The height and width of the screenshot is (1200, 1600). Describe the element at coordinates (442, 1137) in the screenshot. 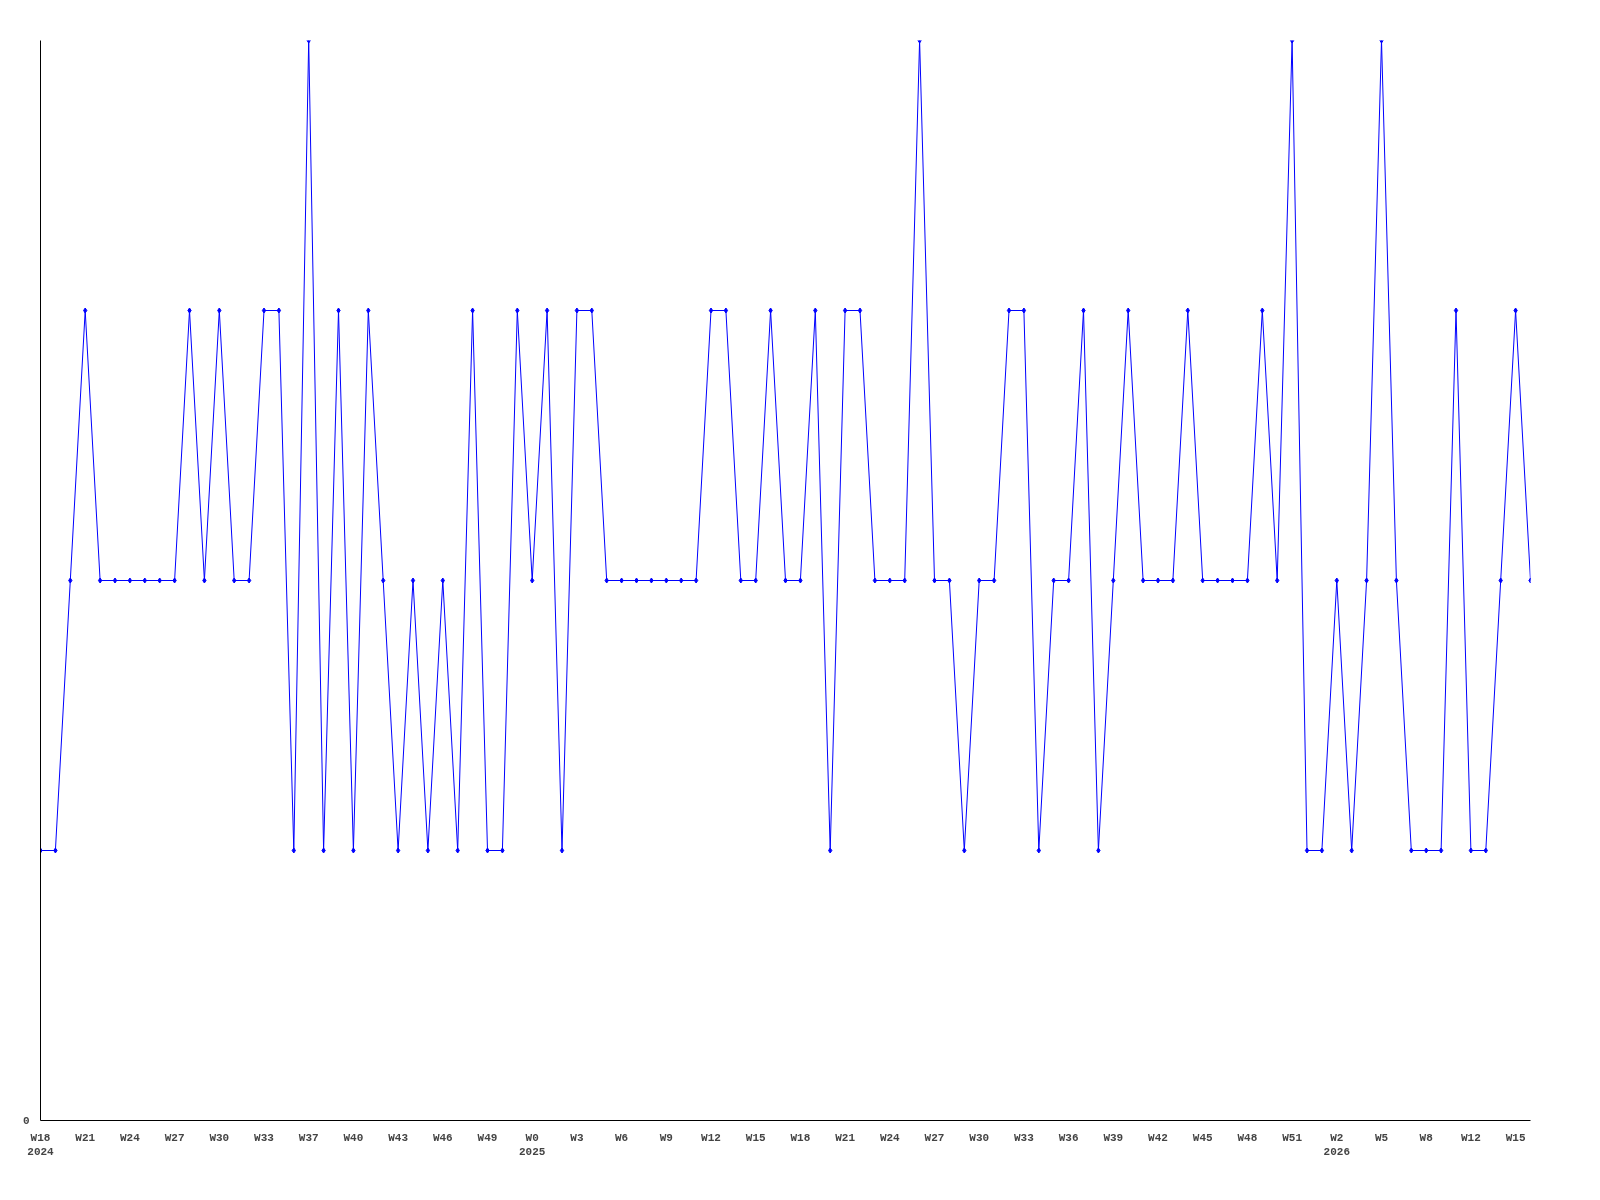

I see `x-tick-label: W46` at that location.